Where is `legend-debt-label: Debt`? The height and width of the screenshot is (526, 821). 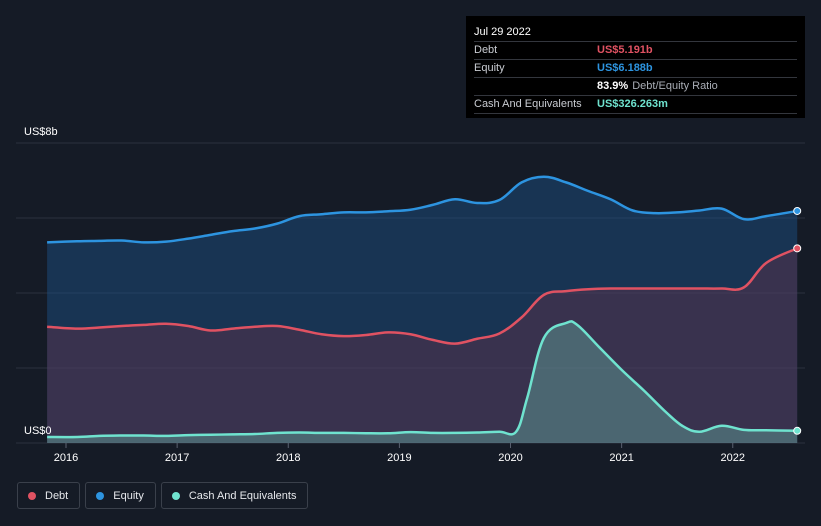 legend-debt-label: Debt is located at coordinates (57, 495).